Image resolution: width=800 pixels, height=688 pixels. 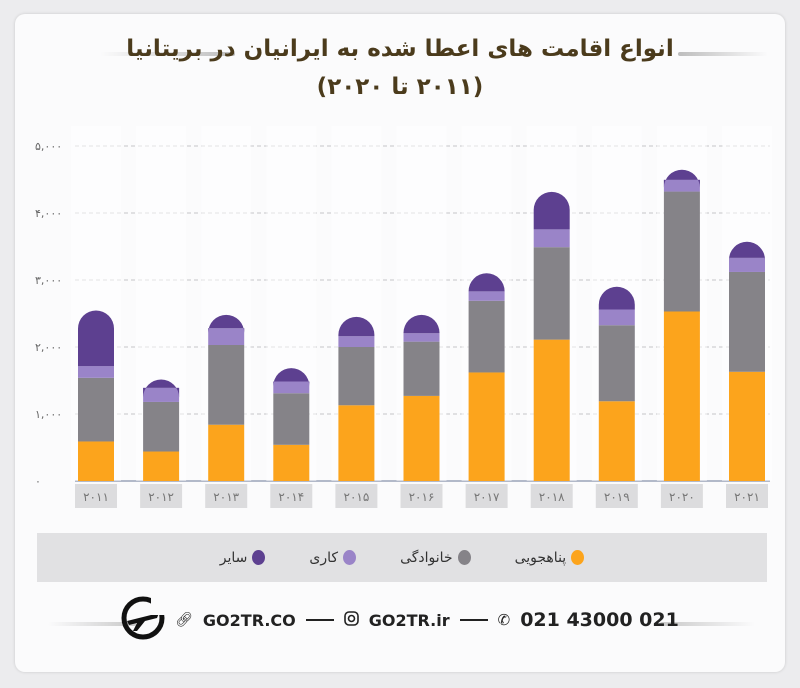 I want to click on y-tick-label: ۱,۰۰۰, so click(x=48, y=414).